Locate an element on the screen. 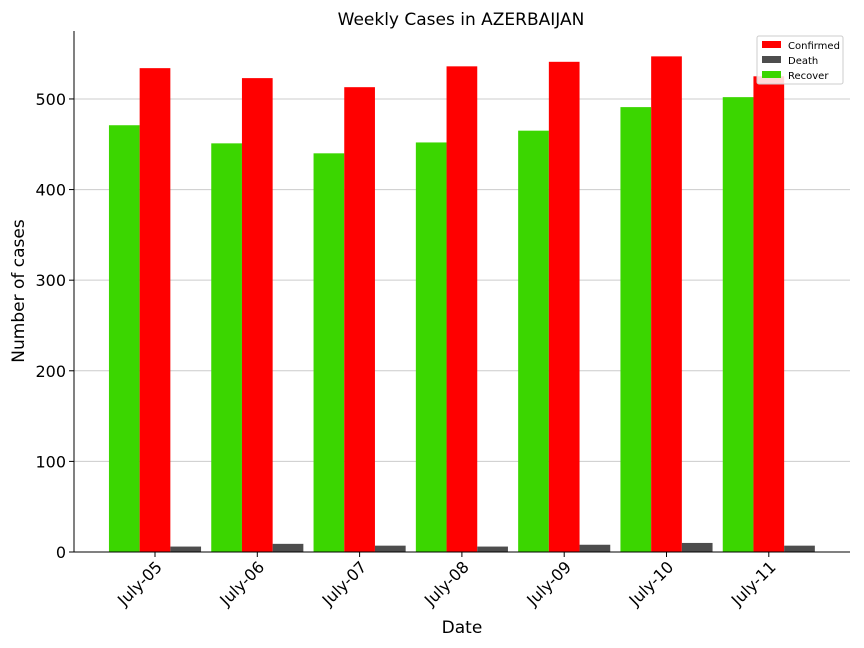 The height and width of the screenshot is (648, 864). y-tick-label: 200 is located at coordinates (50, 371).